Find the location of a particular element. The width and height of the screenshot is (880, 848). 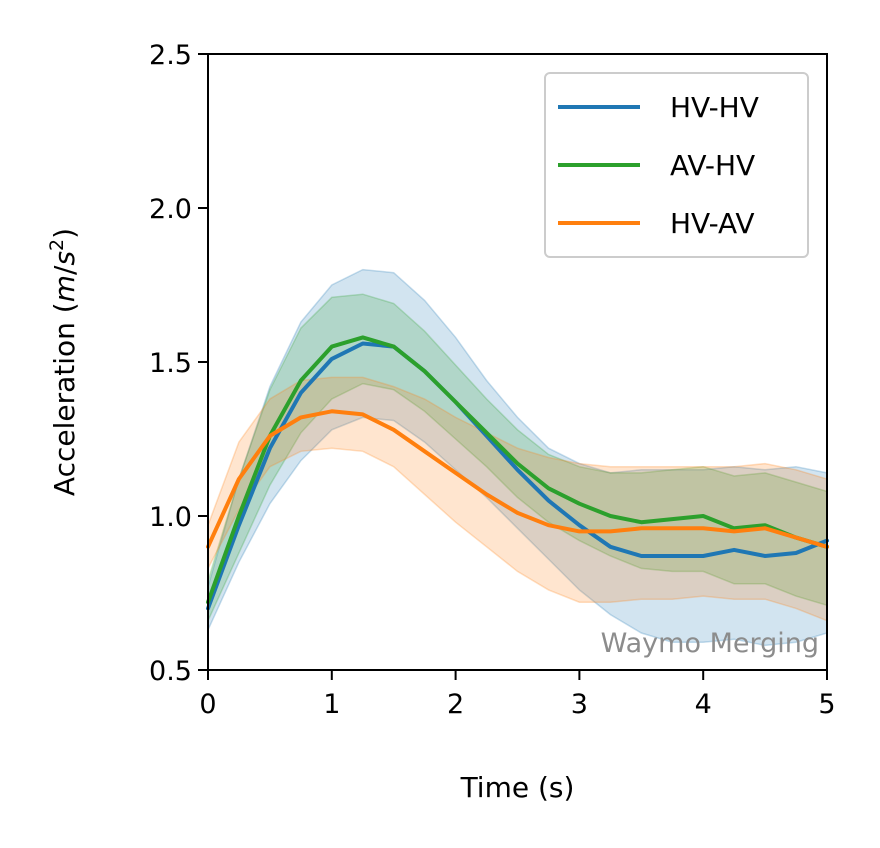

y-axis-label-unit-exponent: 2 is located at coordinates (57, 245).